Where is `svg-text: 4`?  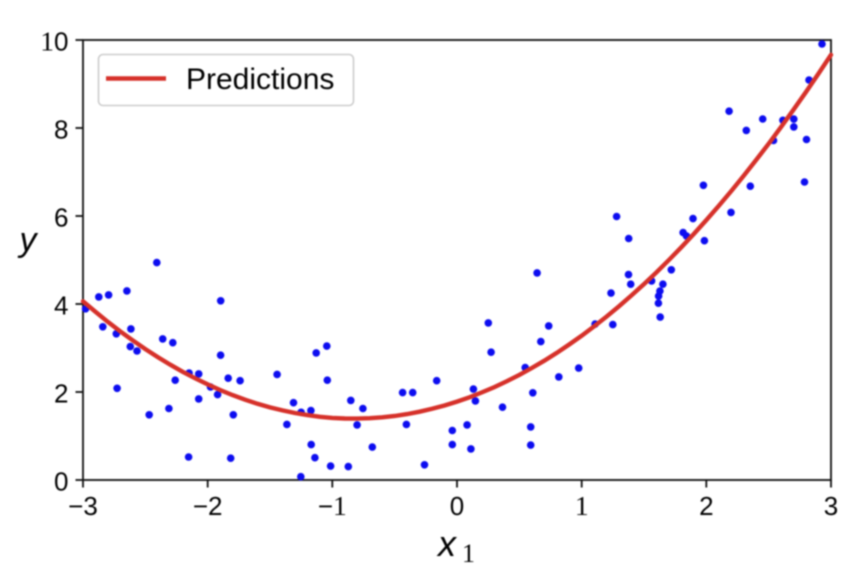 svg-text: 4 is located at coordinates (61, 306).